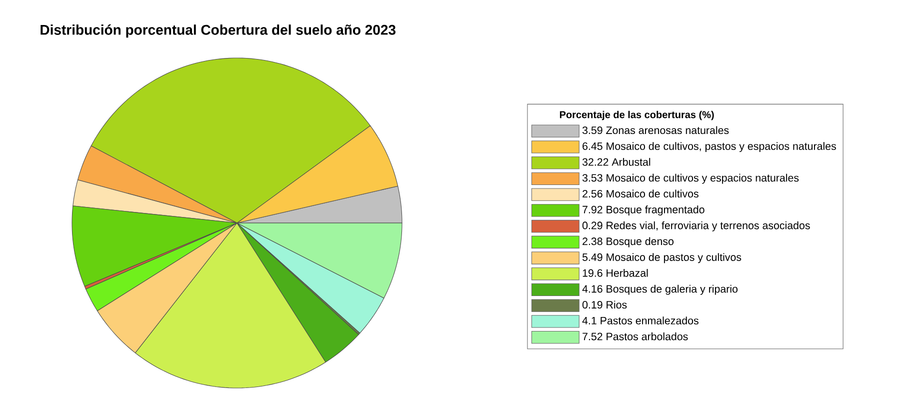  I want to click on legend-label: 19.6 Herbazal, so click(615, 272).